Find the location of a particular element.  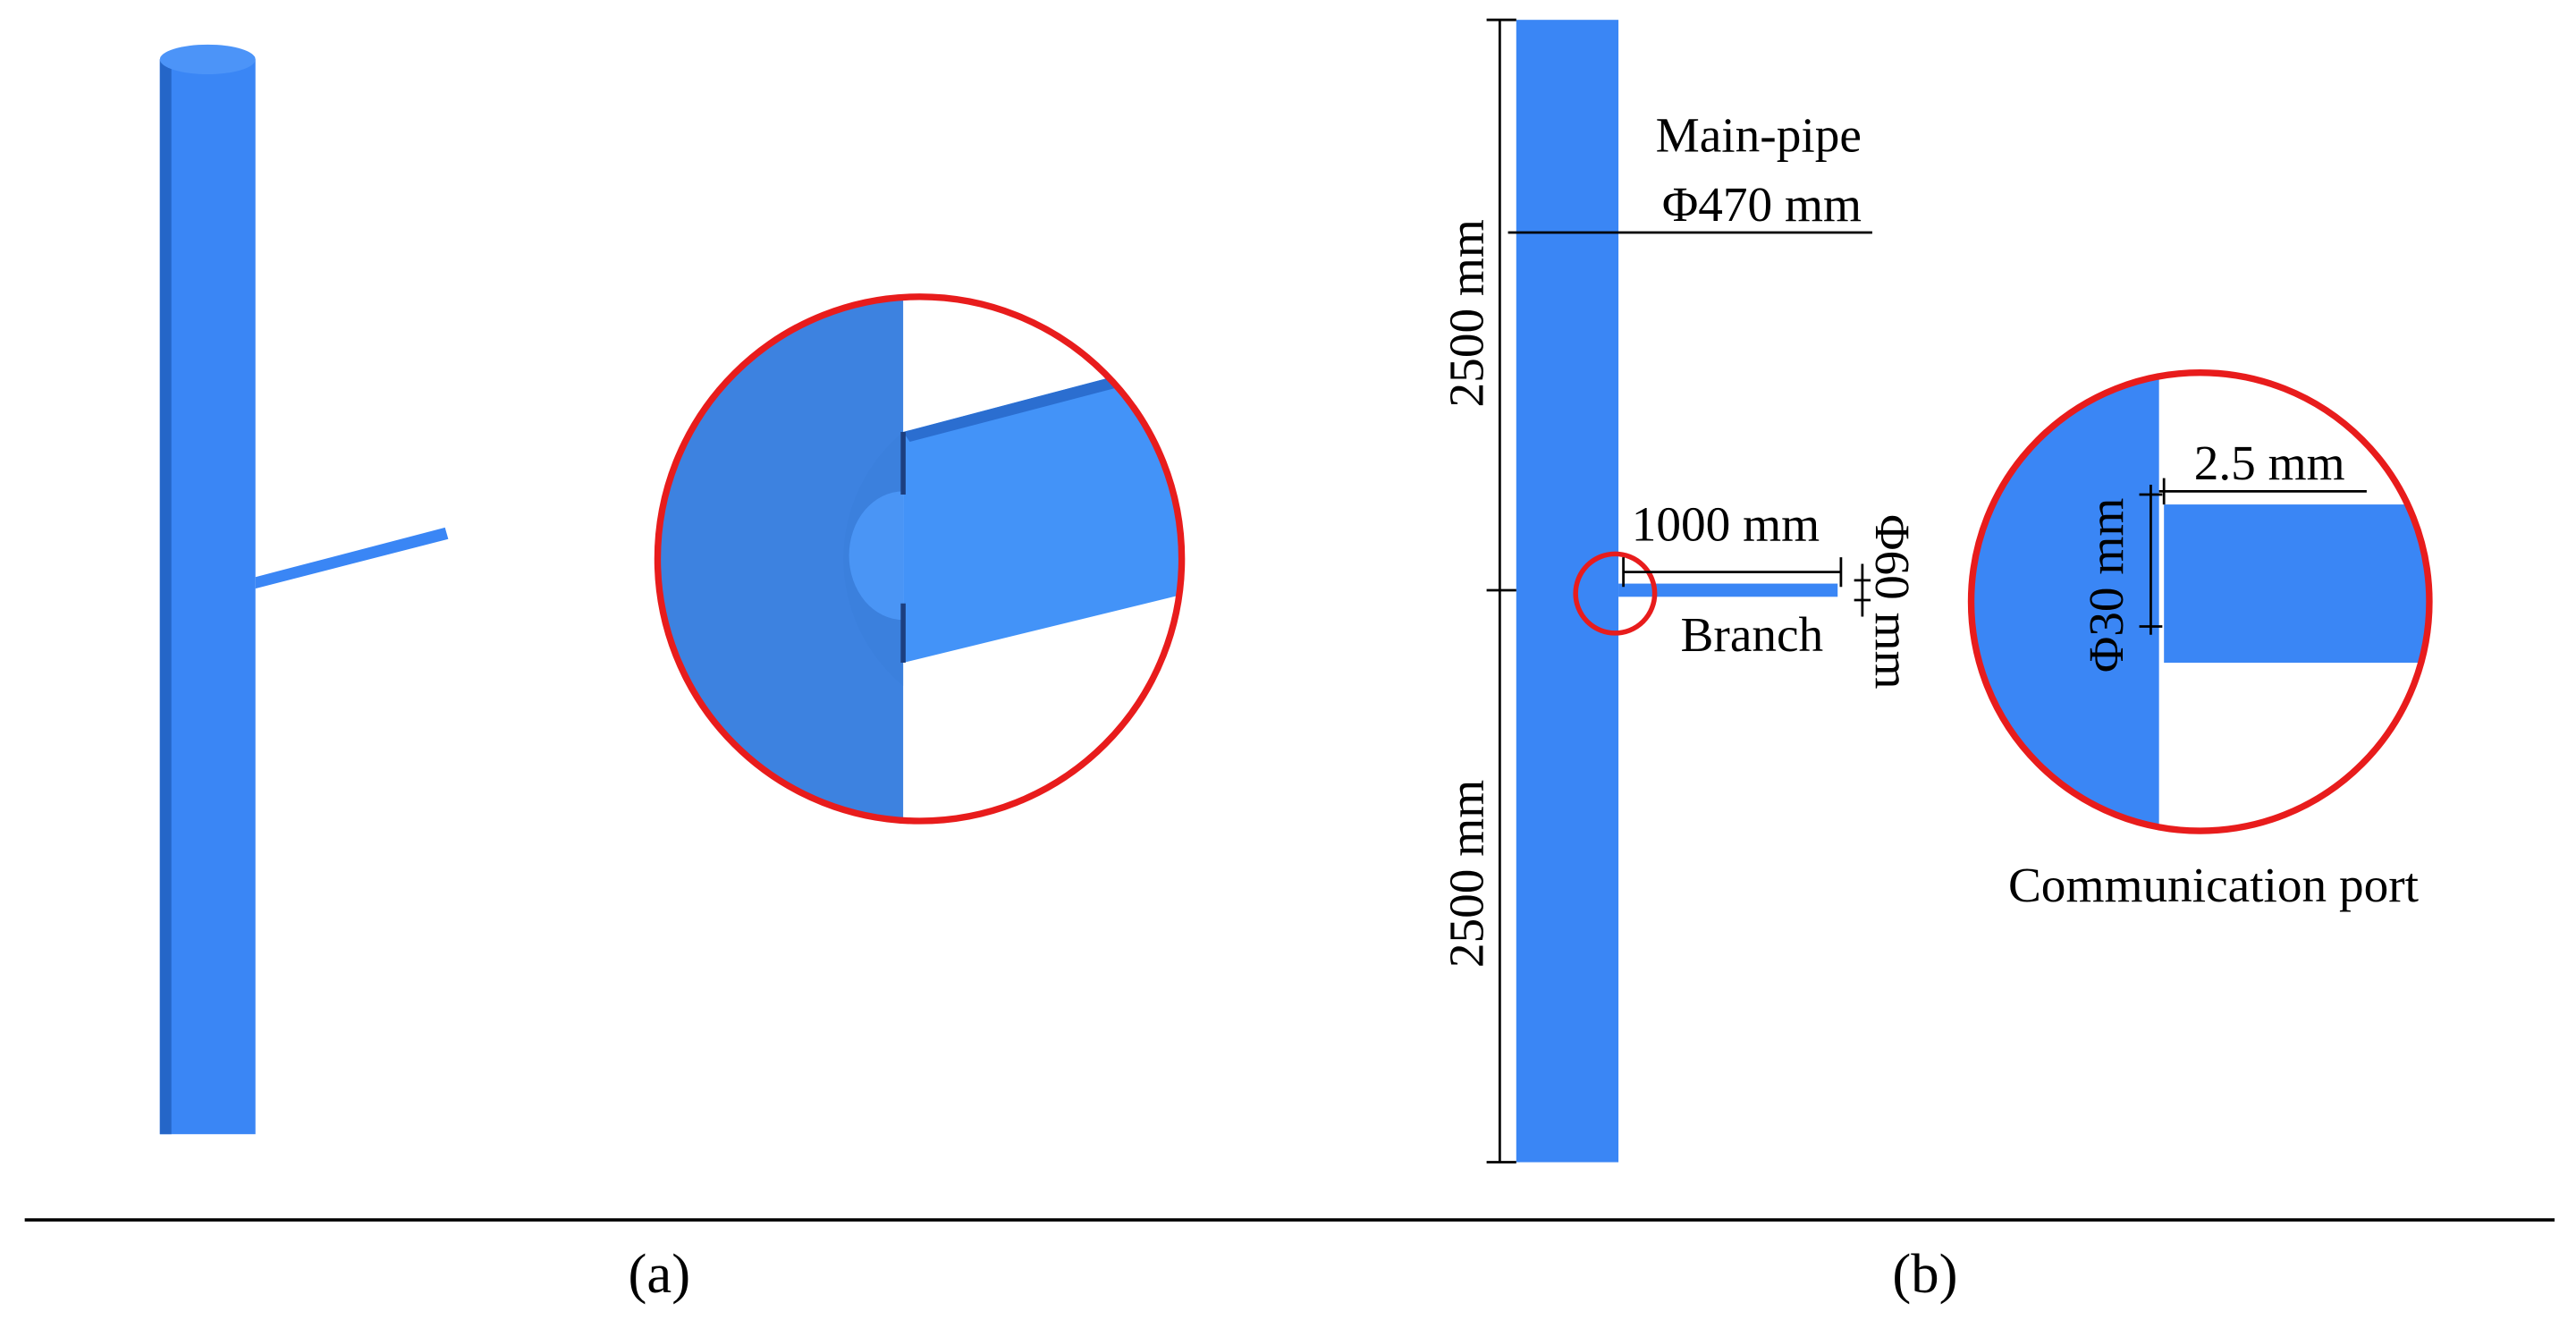

label: Φ30 mm is located at coordinates (2106, 585).